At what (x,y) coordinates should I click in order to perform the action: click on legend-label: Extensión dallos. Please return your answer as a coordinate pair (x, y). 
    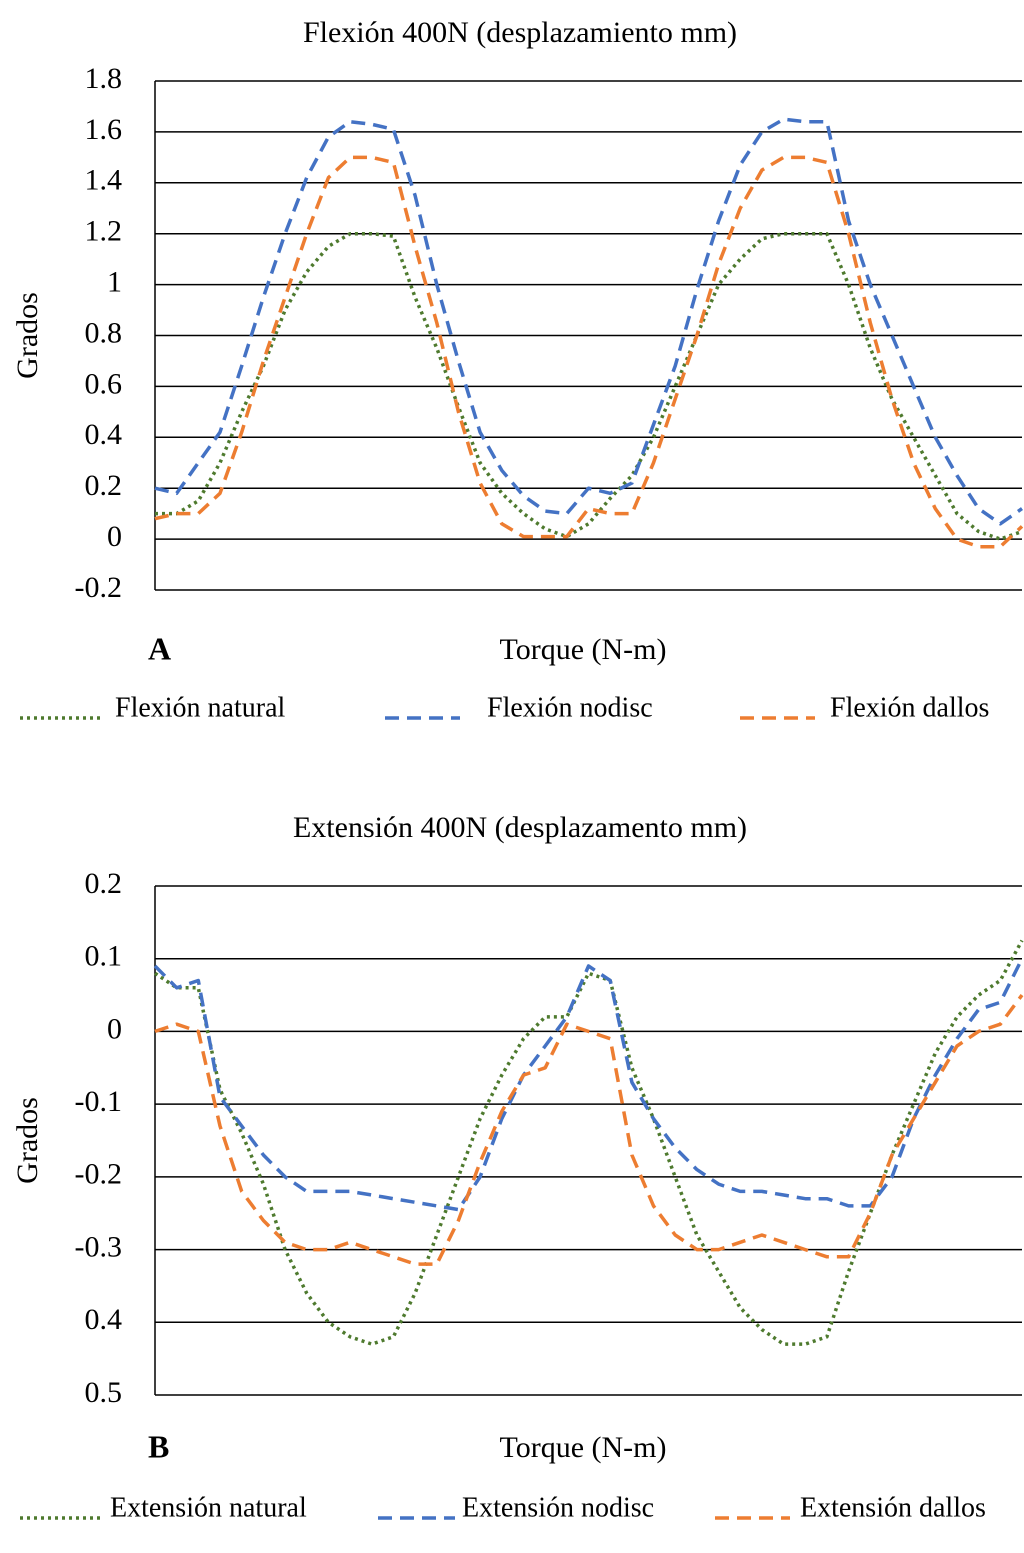
    Looking at the image, I should click on (893, 1507).